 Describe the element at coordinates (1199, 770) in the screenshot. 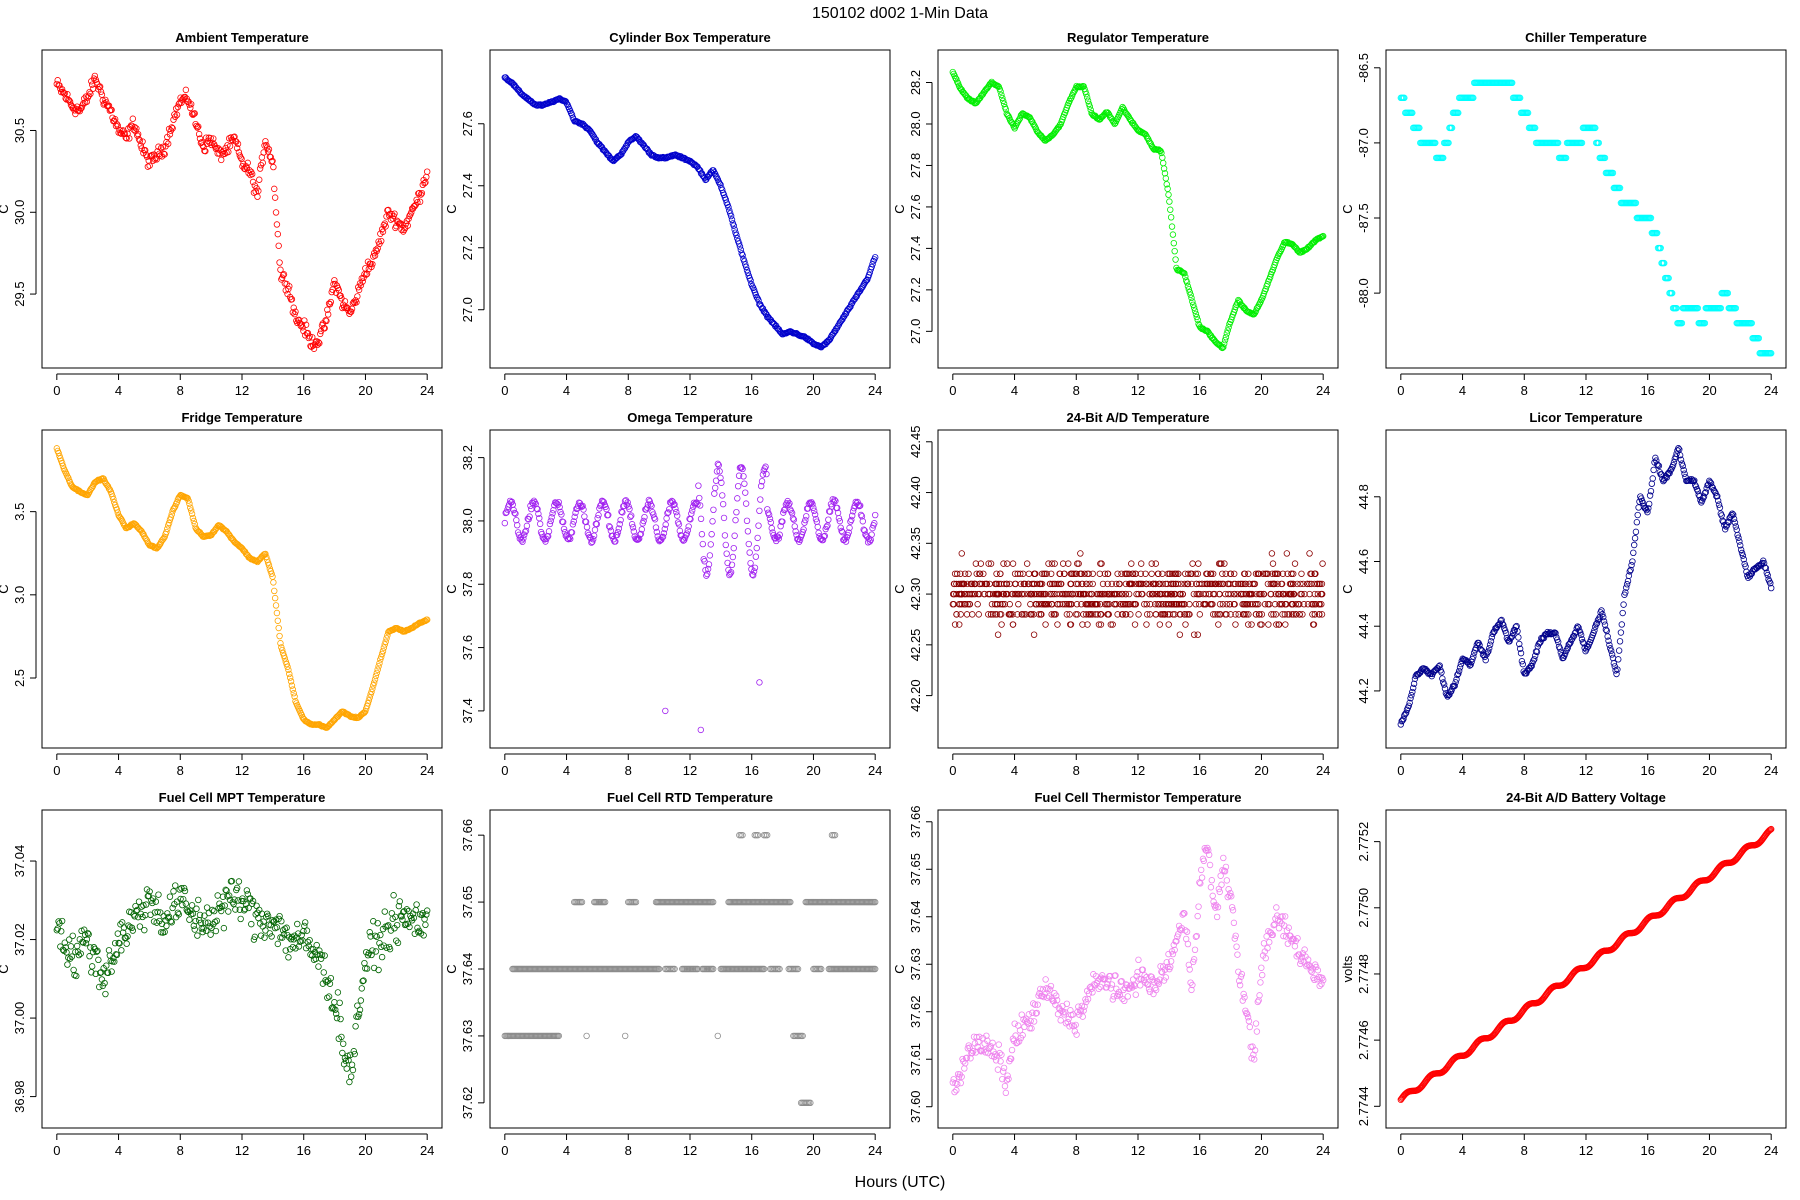

I see `x-tick-label: 16` at that location.